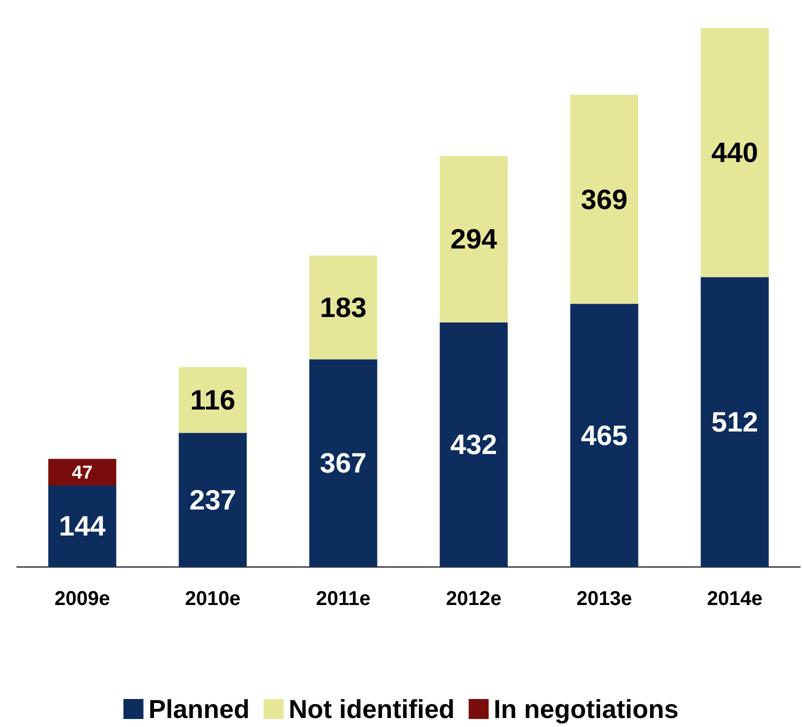 This screenshot has width=802, height=727. What do you see at coordinates (604, 599) in the screenshot?
I see `x-tick-label: 2013e` at bounding box center [604, 599].